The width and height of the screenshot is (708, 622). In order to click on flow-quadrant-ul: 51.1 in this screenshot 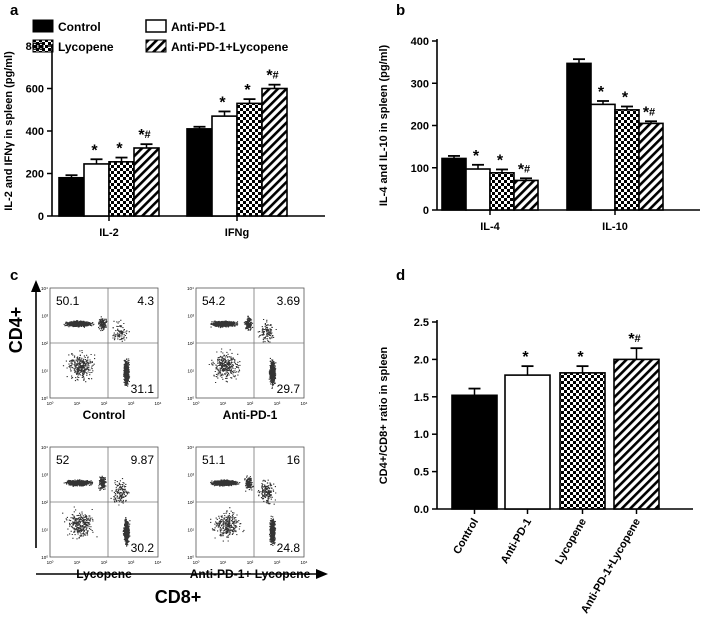, I will do `click(214, 460)`.